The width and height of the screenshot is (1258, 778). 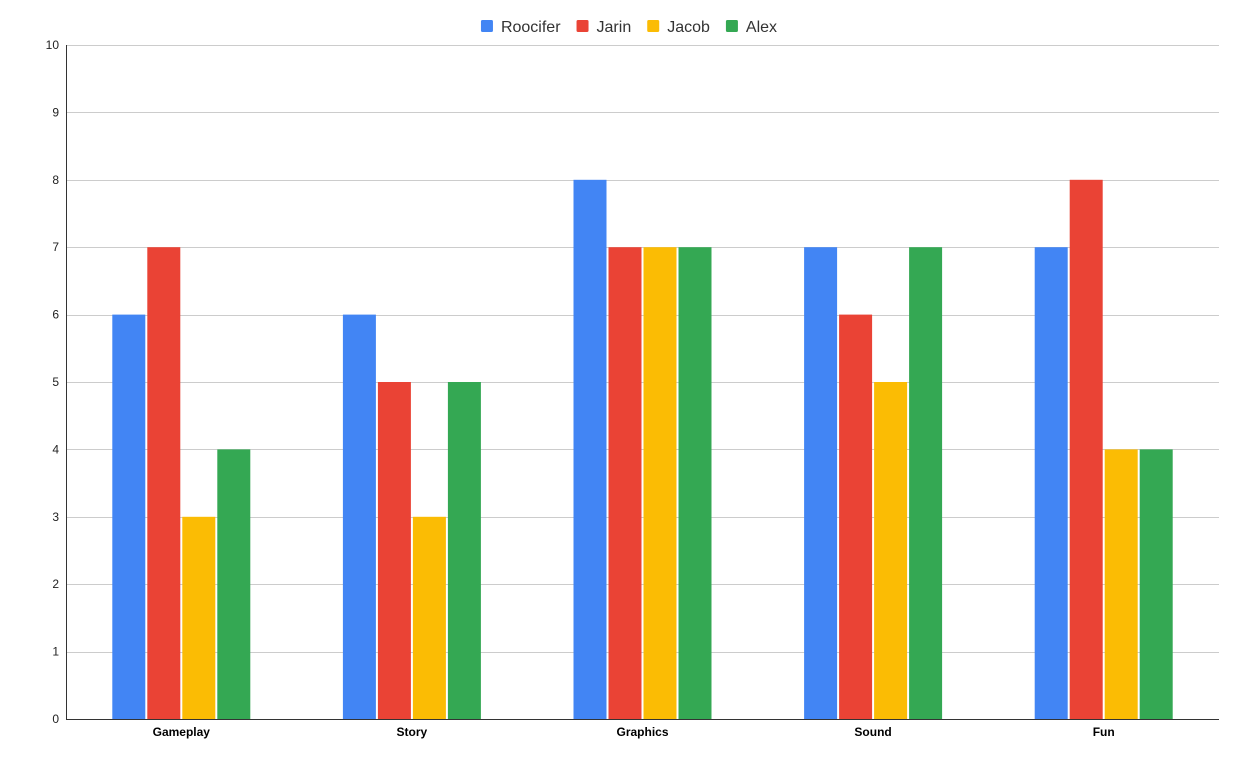 I want to click on bar-jacob-sound, so click(x=891, y=550).